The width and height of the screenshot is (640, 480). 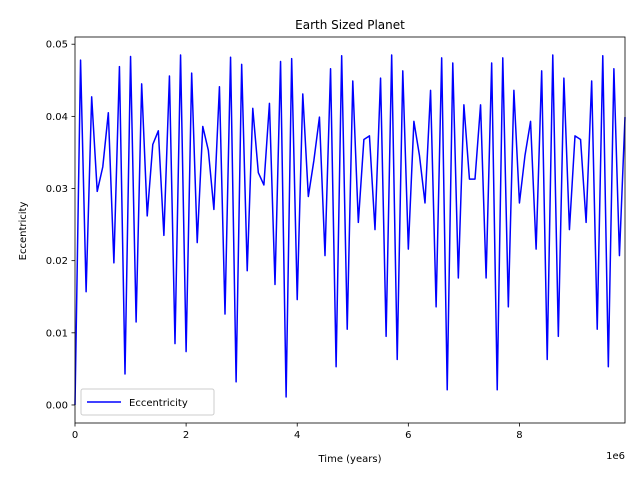 I want to click on legend: Eccentricity, so click(x=147, y=402).